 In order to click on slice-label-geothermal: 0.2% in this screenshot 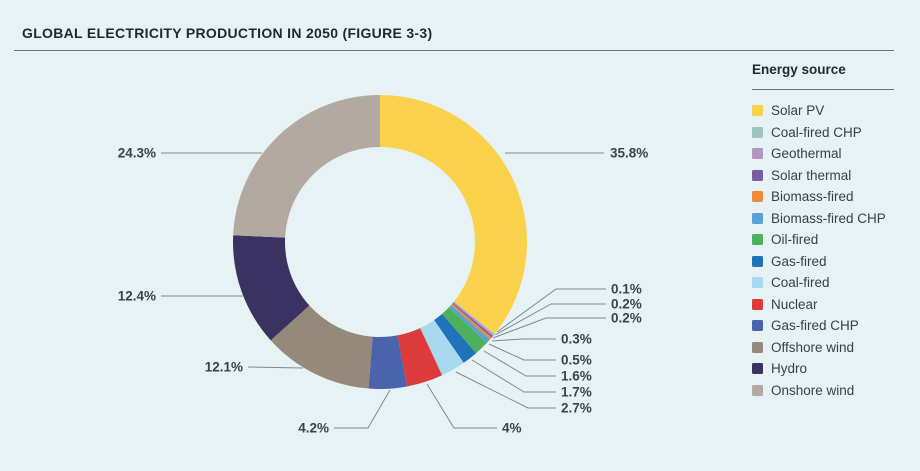, I will do `click(626, 304)`.